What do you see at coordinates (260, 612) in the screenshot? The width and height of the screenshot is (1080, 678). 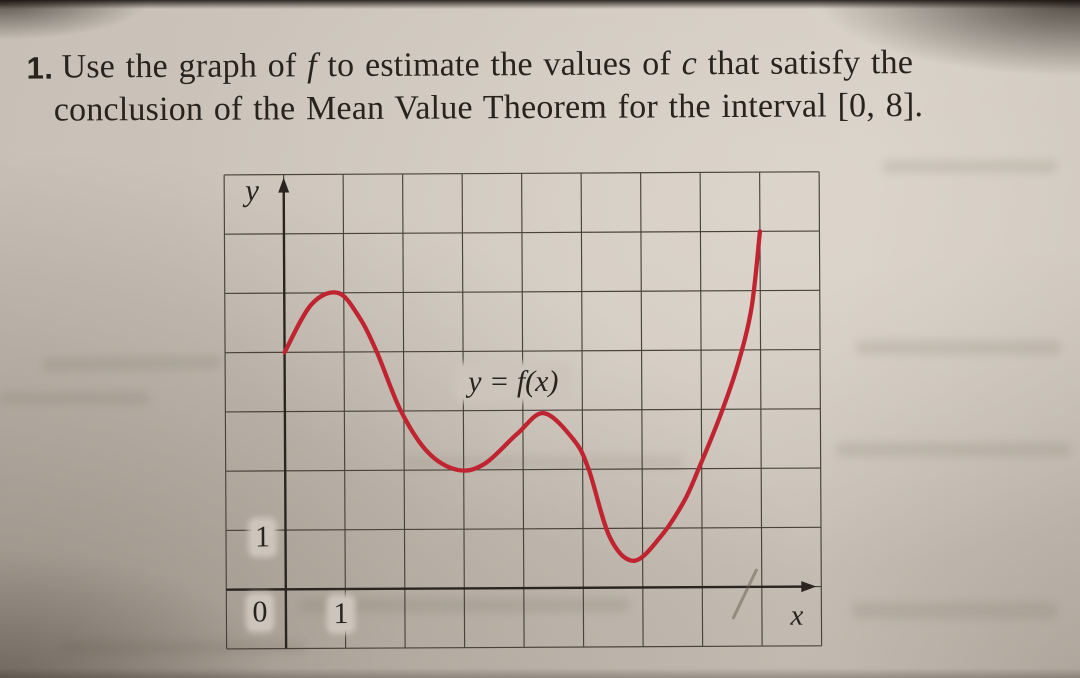 I see `origin-tick-label: 0` at bounding box center [260, 612].